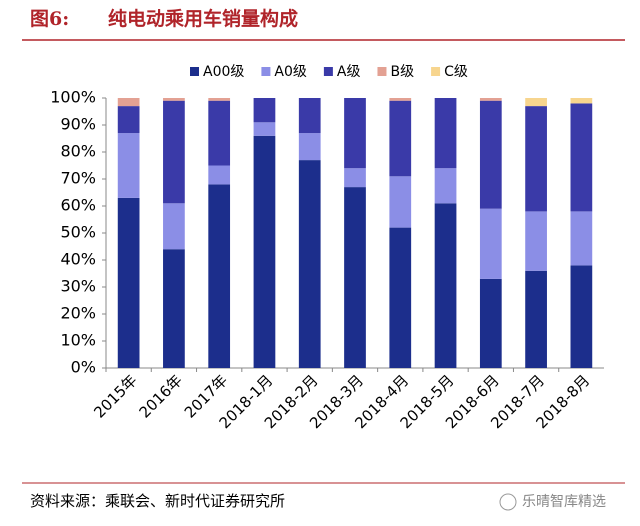 This screenshot has height=526, width=640. I want to click on y-tick-label: 70%, so click(78, 178).